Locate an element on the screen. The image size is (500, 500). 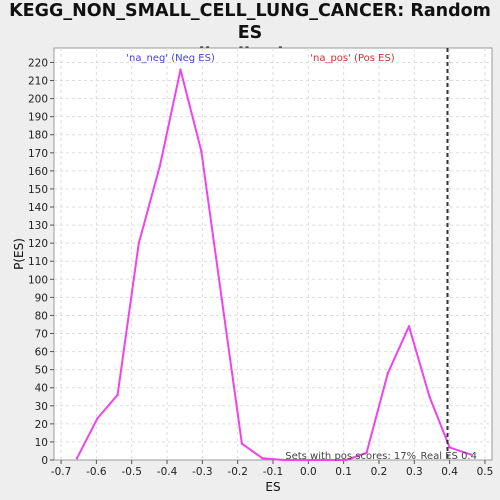
x-tick-label: -0.3 is located at coordinates (202, 472).